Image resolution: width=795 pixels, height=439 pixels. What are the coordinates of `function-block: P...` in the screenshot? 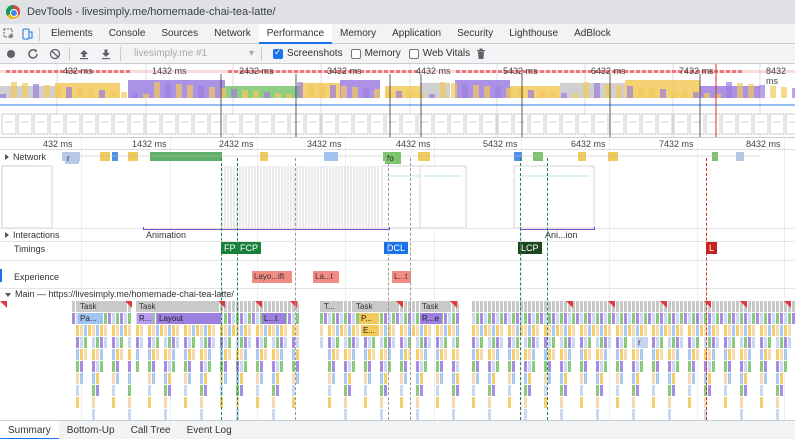 It's located at (369, 318).